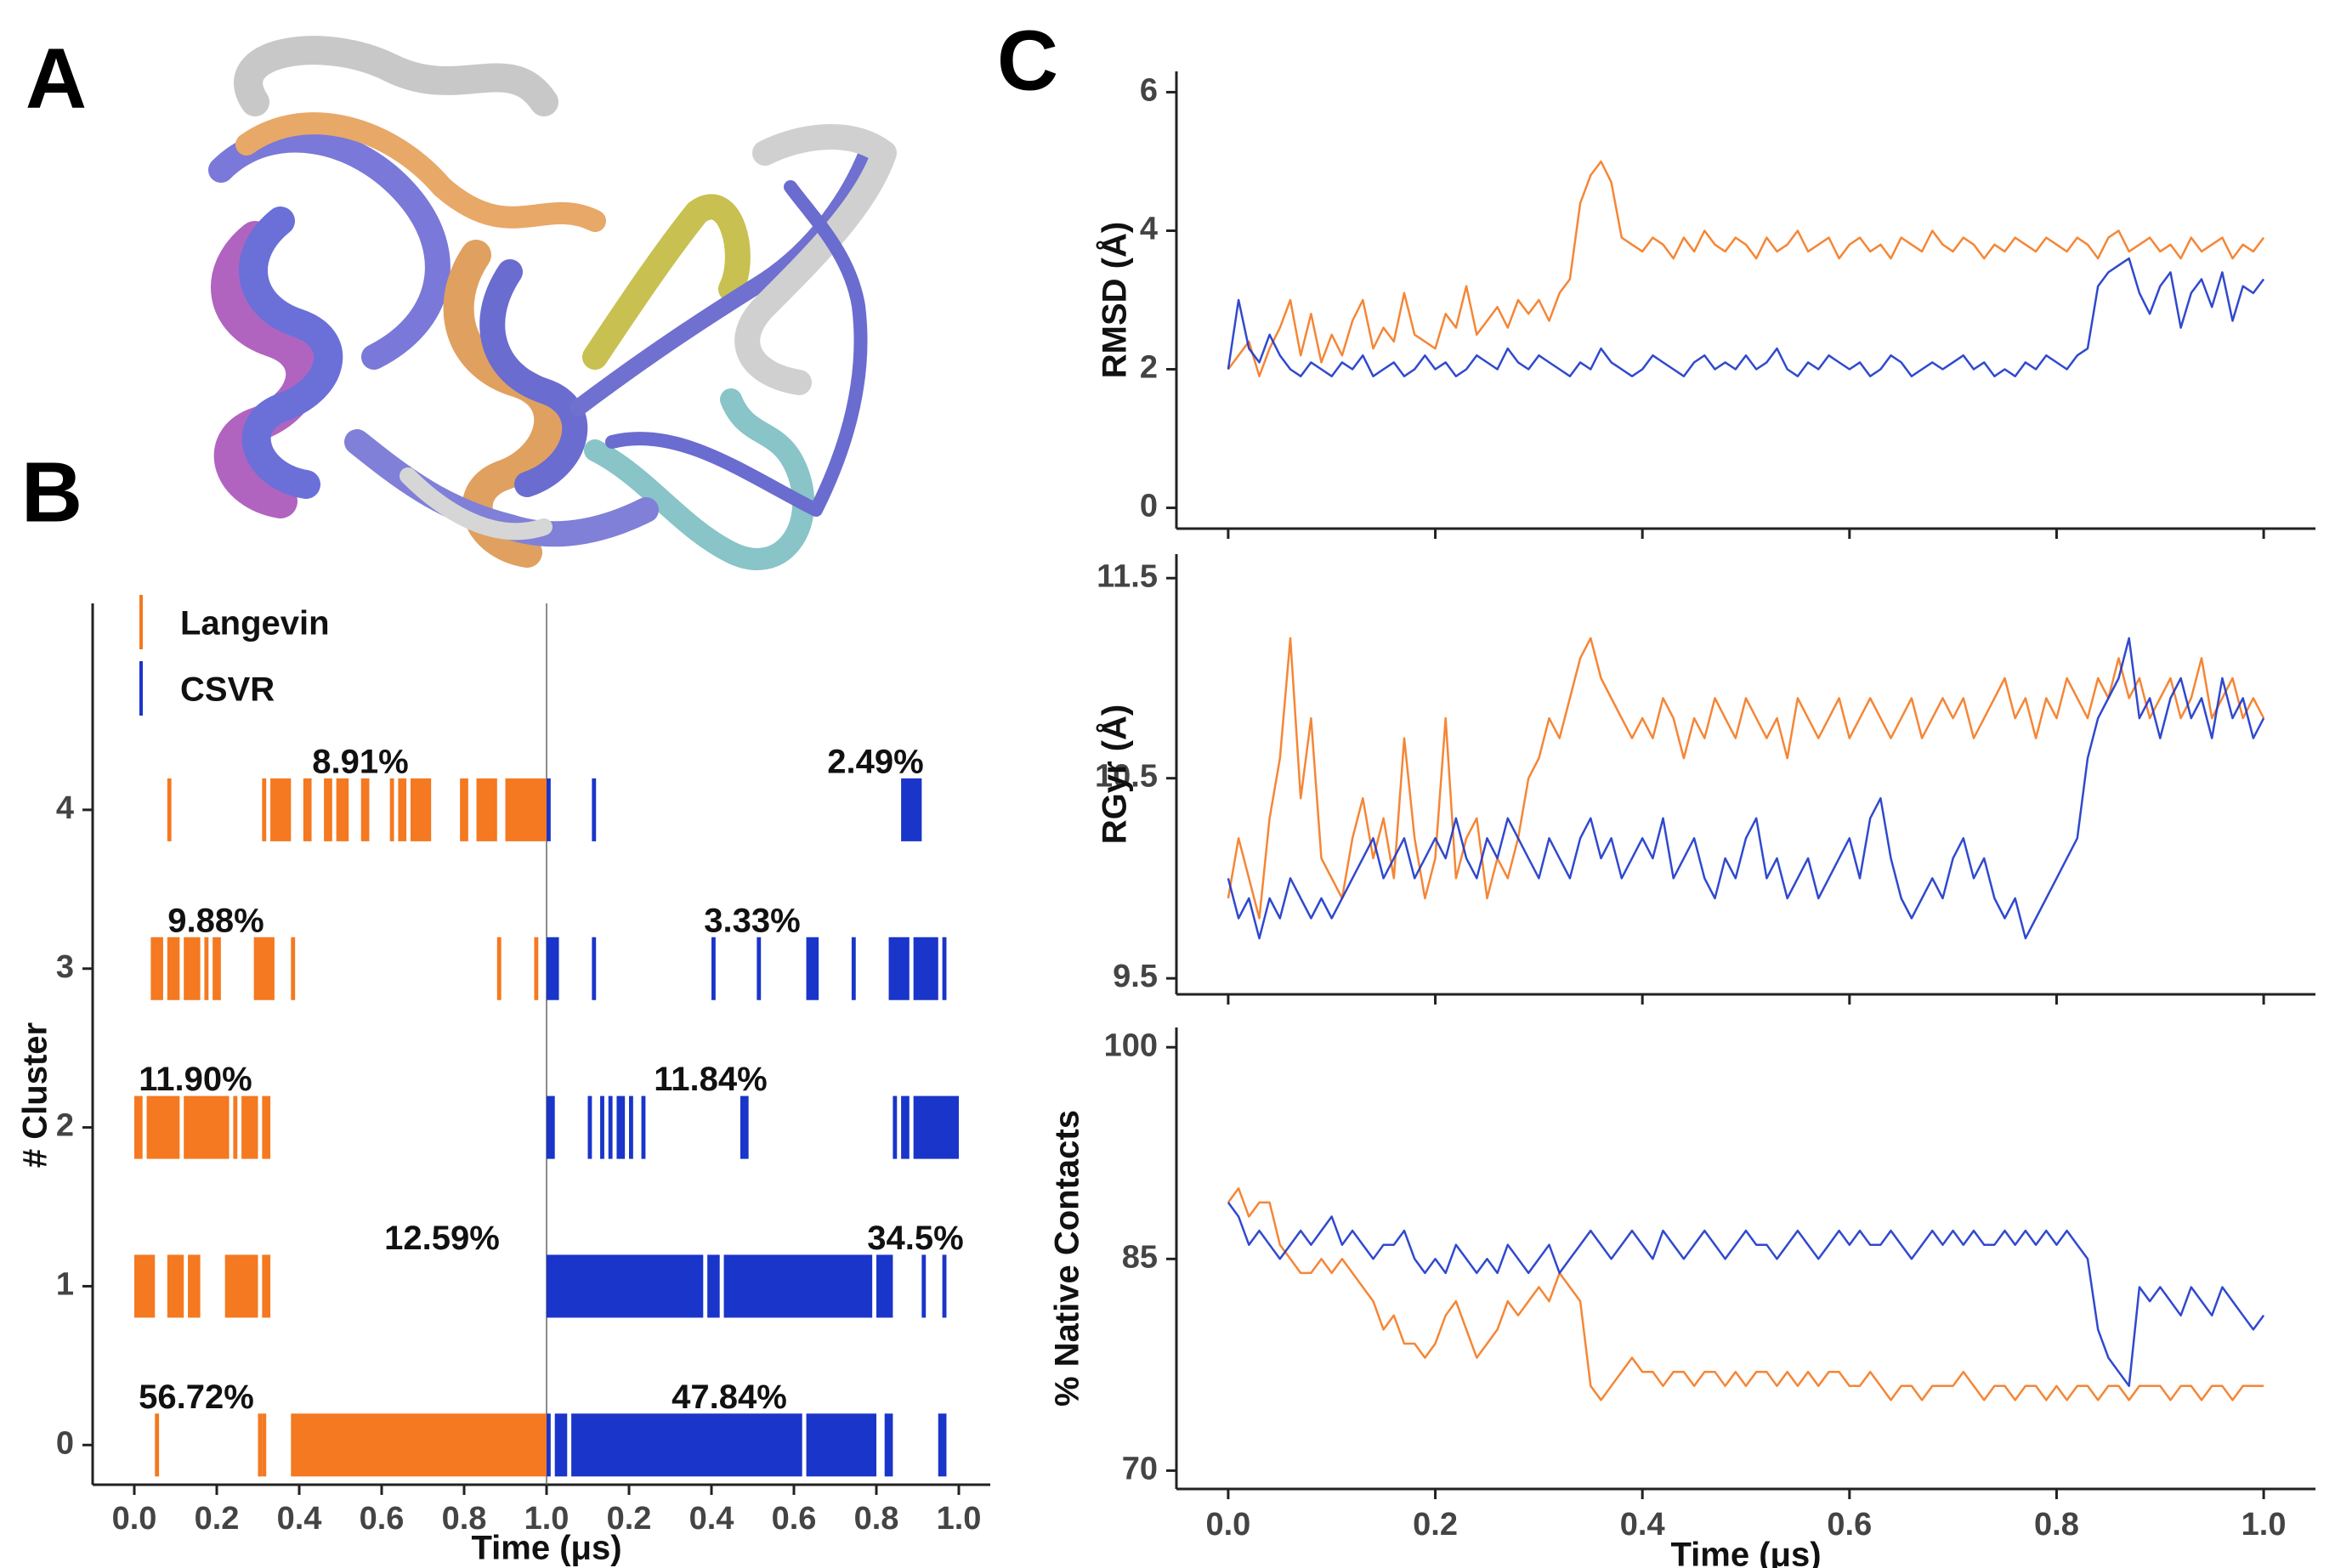 This screenshot has width=2335, height=1568. What do you see at coordinates (1127, 576) in the screenshot?
I see `y-tick-label: 11.5` at bounding box center [1127, 576].